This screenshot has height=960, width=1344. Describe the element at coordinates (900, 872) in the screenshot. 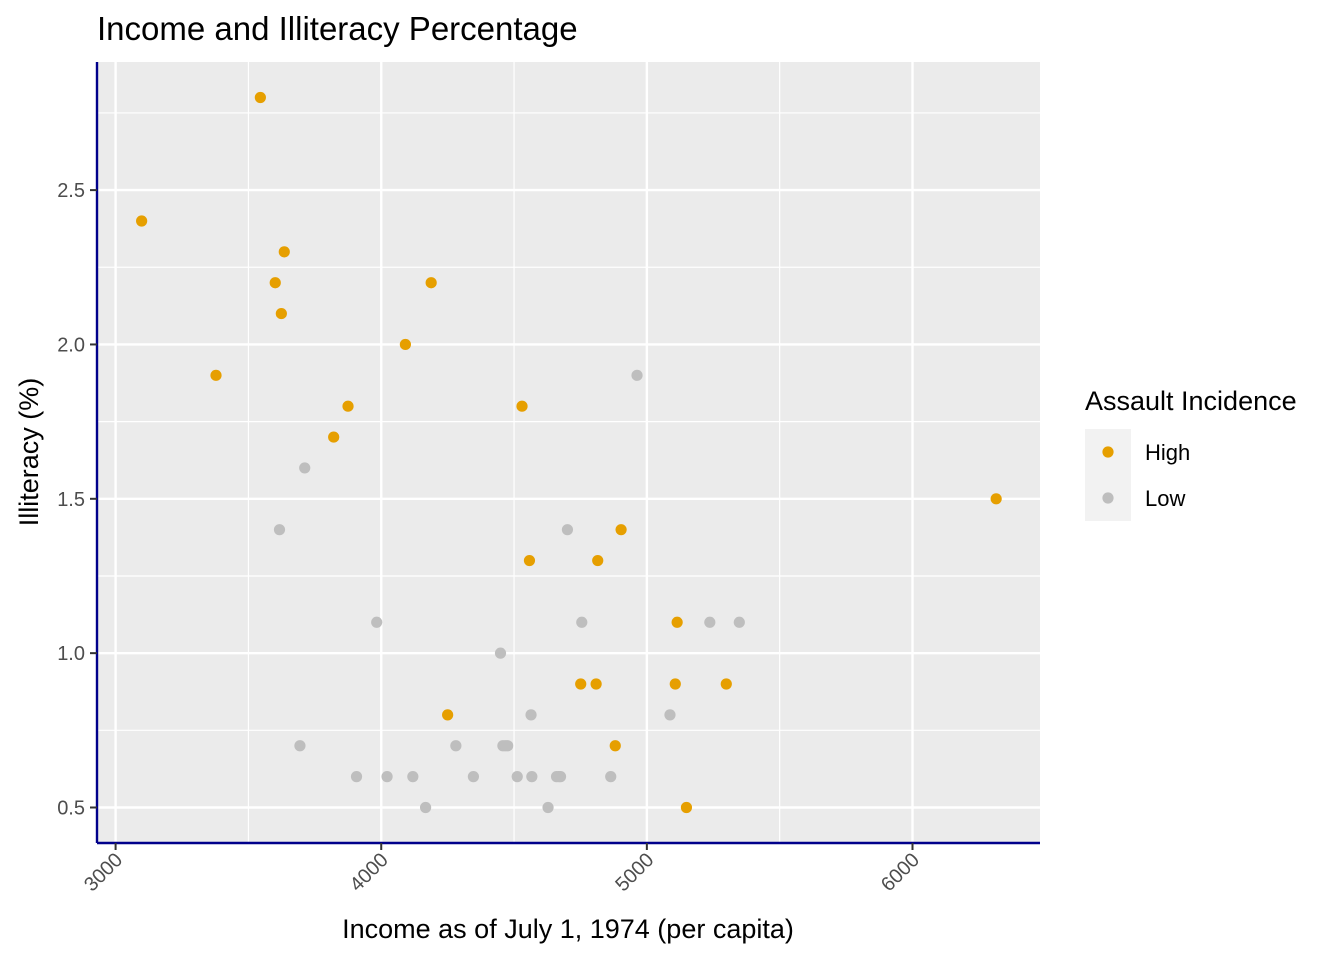

I see `x-tick-label: 6000` at that location.